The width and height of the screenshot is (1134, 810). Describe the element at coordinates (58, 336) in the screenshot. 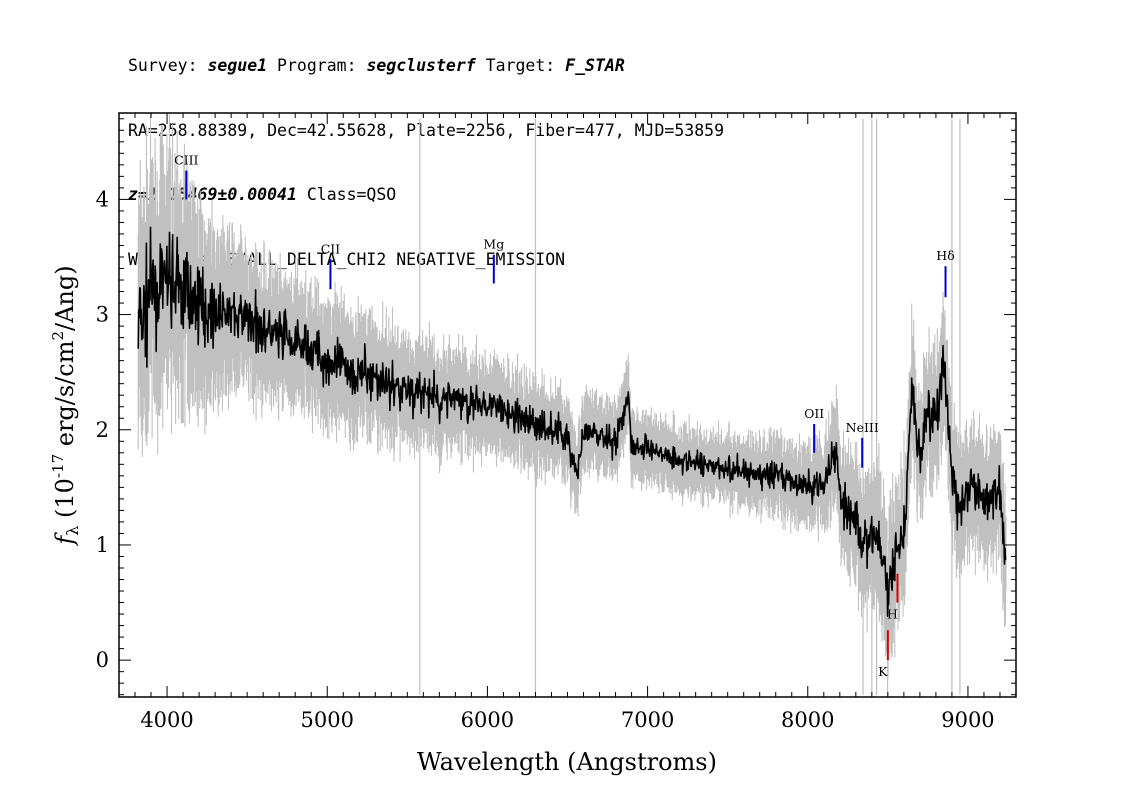

I see `y-axis-label-unit-exp: 2` at that location.